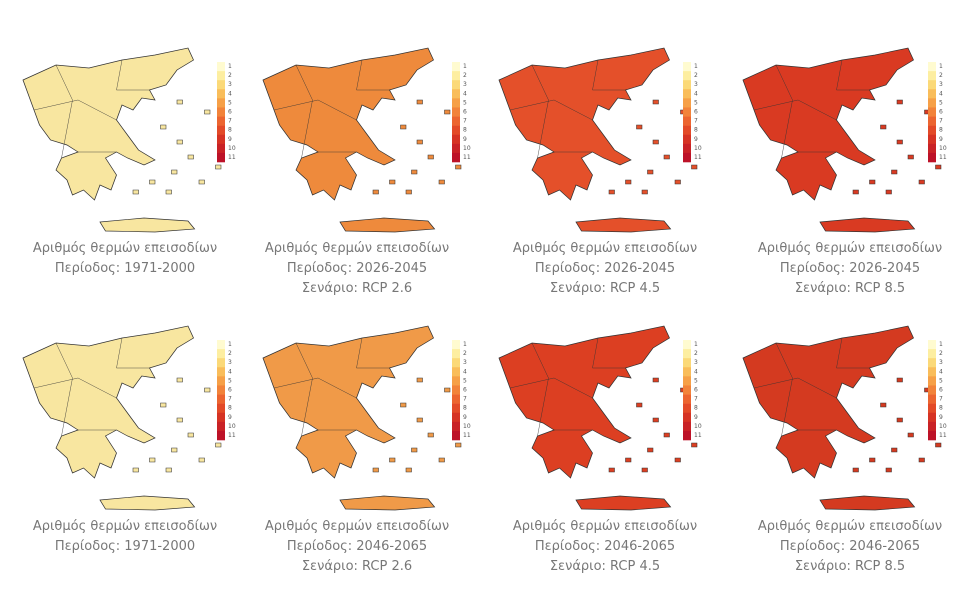 Image resolution: width=966 pixels, height=591 pixels. What do you see at coordinates (850, 248) in the screenshot?
I see `caption-line: Αριθμός θερμών επεισοδίων` at bounding box center [850, 248].